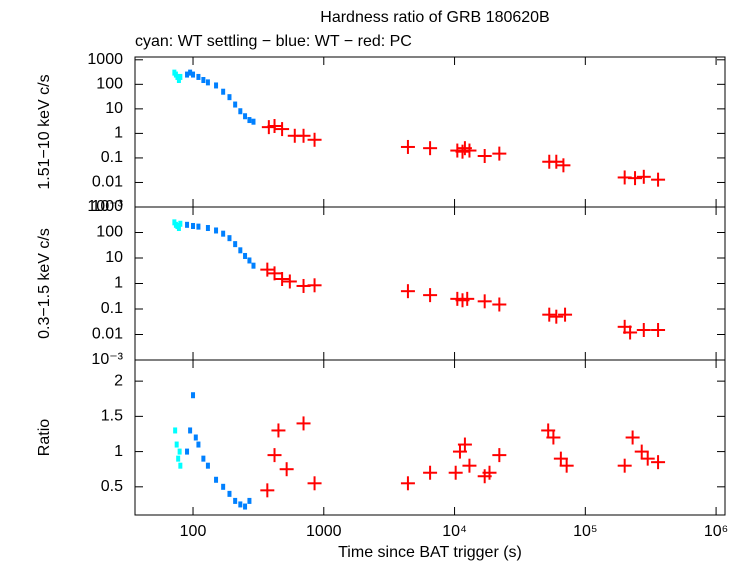 The image size is (745, 566). What do you see at coordinates (44, 283) in the screenshot?
I see `y-axis-label: 0.3−1.5 keV c/s` at bounding box center [44, 283].